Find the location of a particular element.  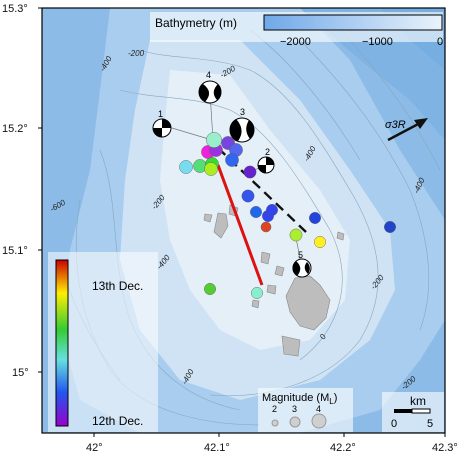

red-fault-line is located at coordinates (240, 225).